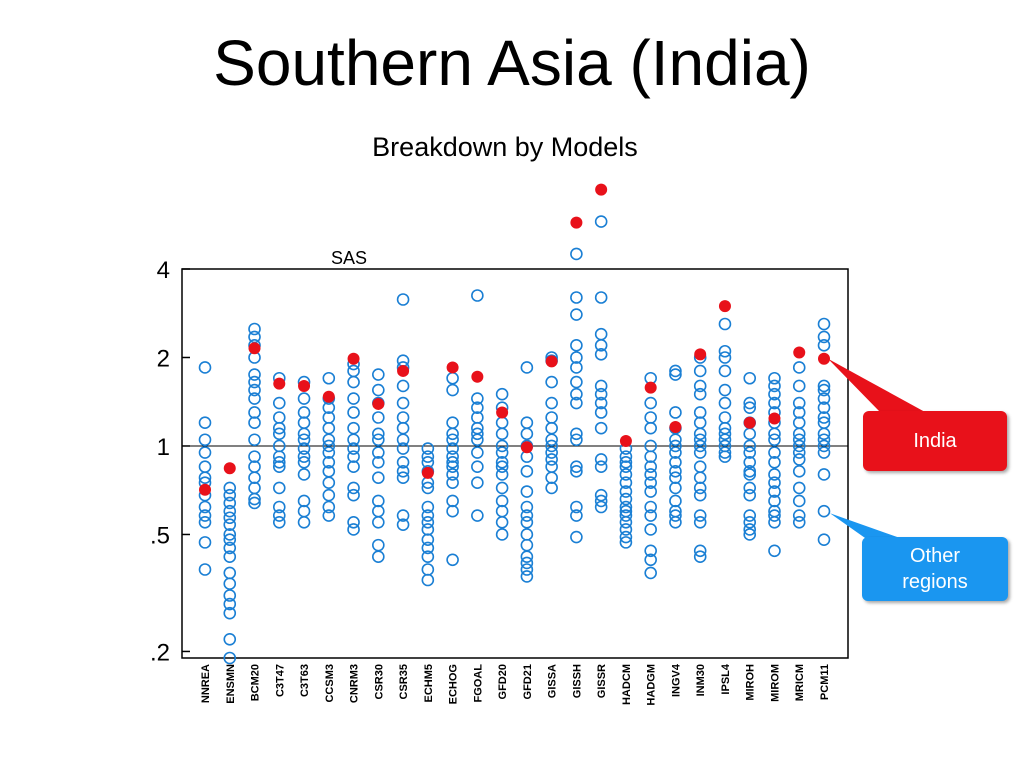 The width and height of the screenshot is (1024, 768). What do you see at coordinates (379, 681) in the screenshot?
I see `x-tick-label: CSR30` at bounding box center [379, 681].